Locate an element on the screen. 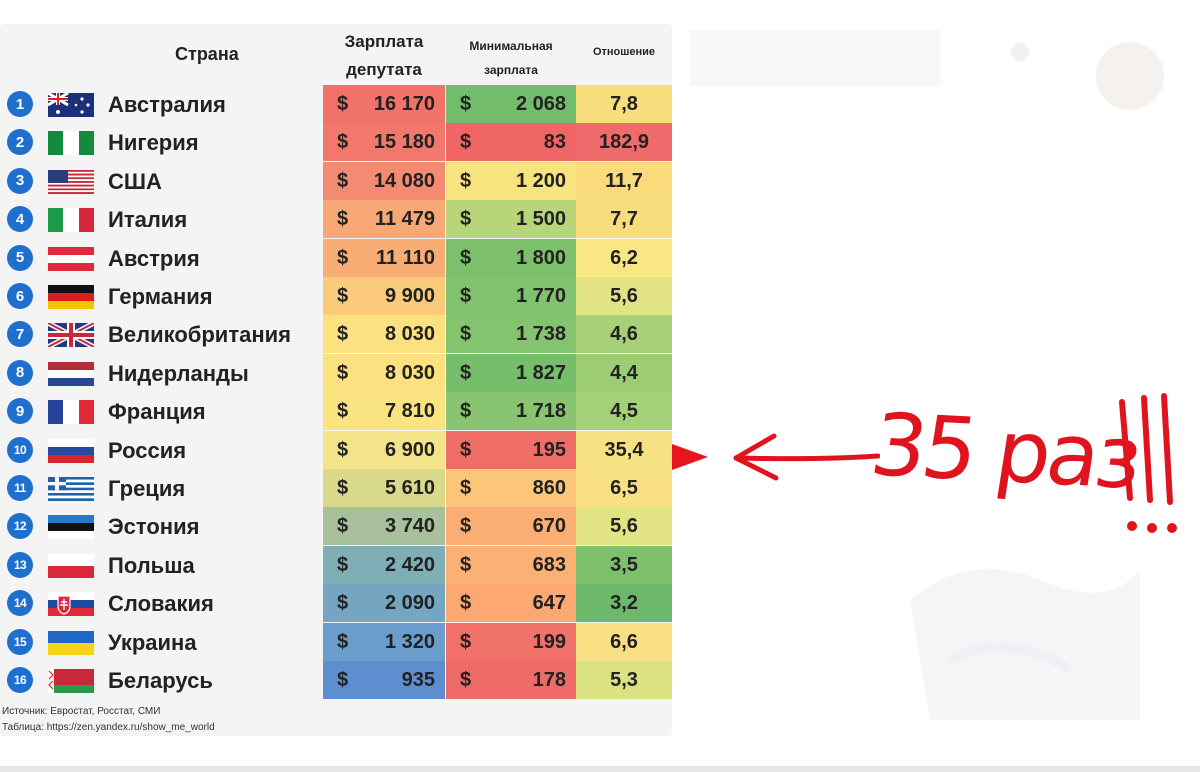 Image resolution: width=1200 pixels, height=772 pixels. min-wage-cell-value: 1 718 is located at coordinates (540, 411).